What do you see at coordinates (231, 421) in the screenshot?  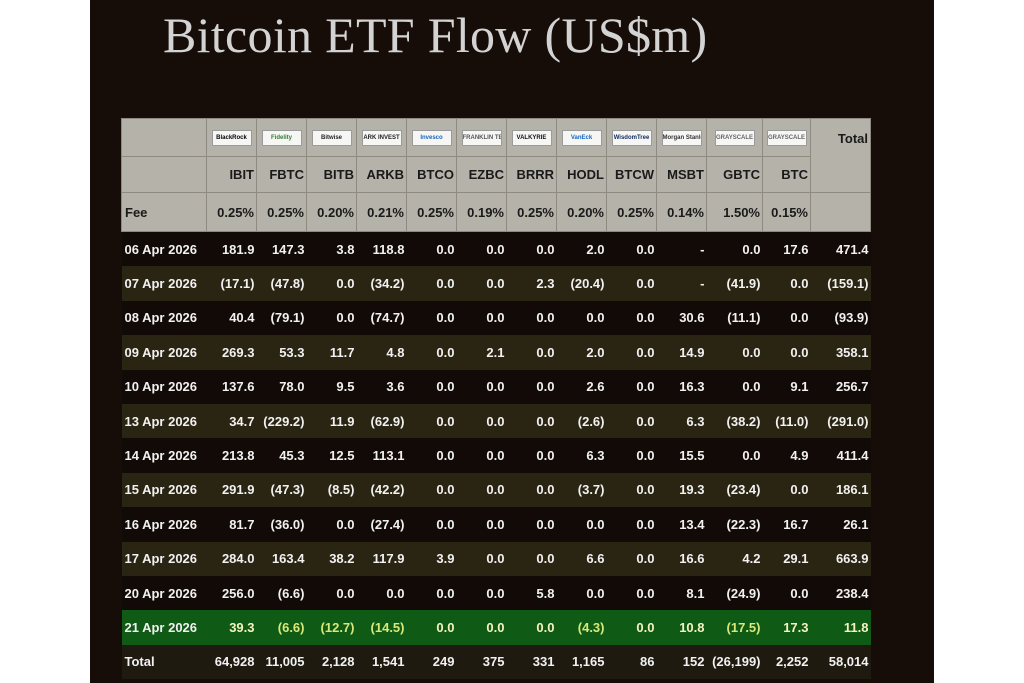 I see `flow-cell: 34.7` at bounding box center [231, 421].